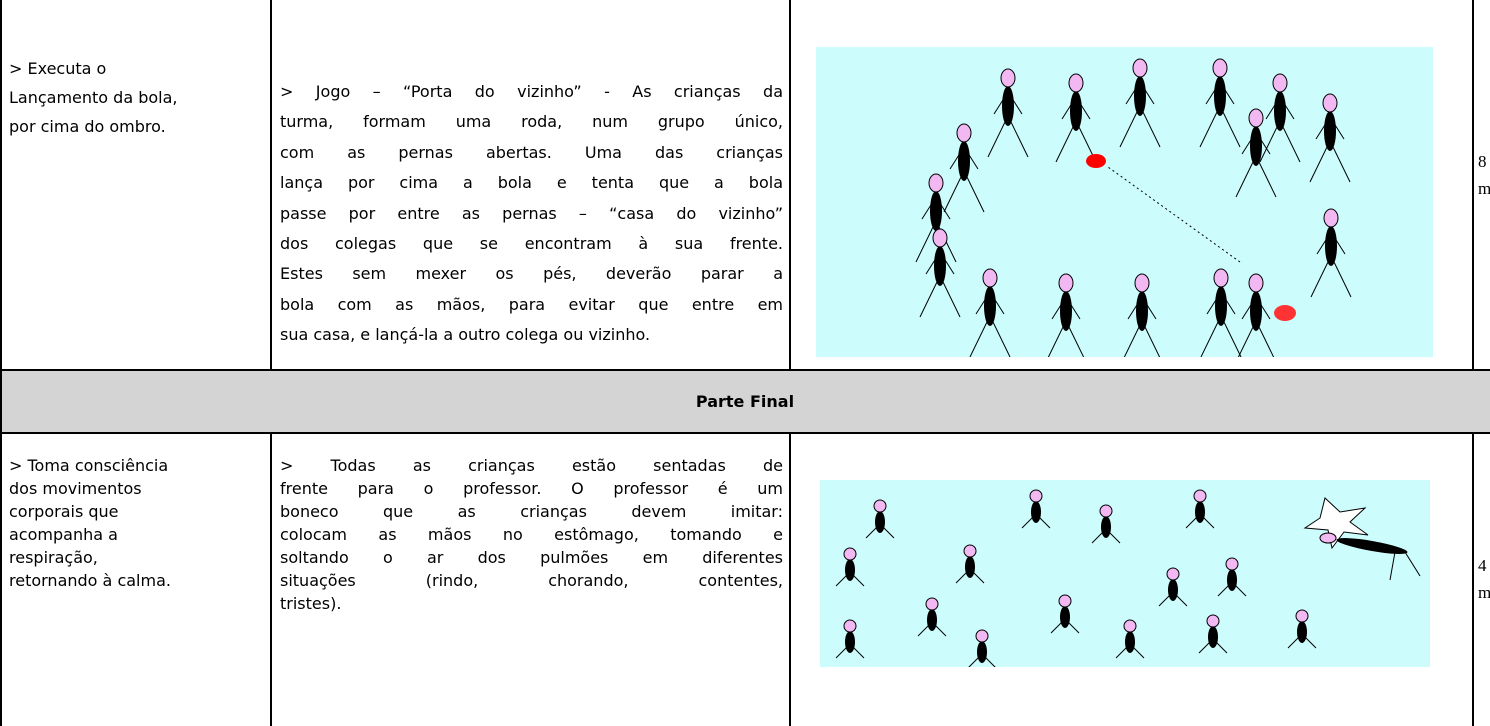 This screenshot has width=1490, height=726. What do you see at coordinates (63, 534) in the screenshot?
I see `text-line: acompanha a` at bounding box center [63, 534].